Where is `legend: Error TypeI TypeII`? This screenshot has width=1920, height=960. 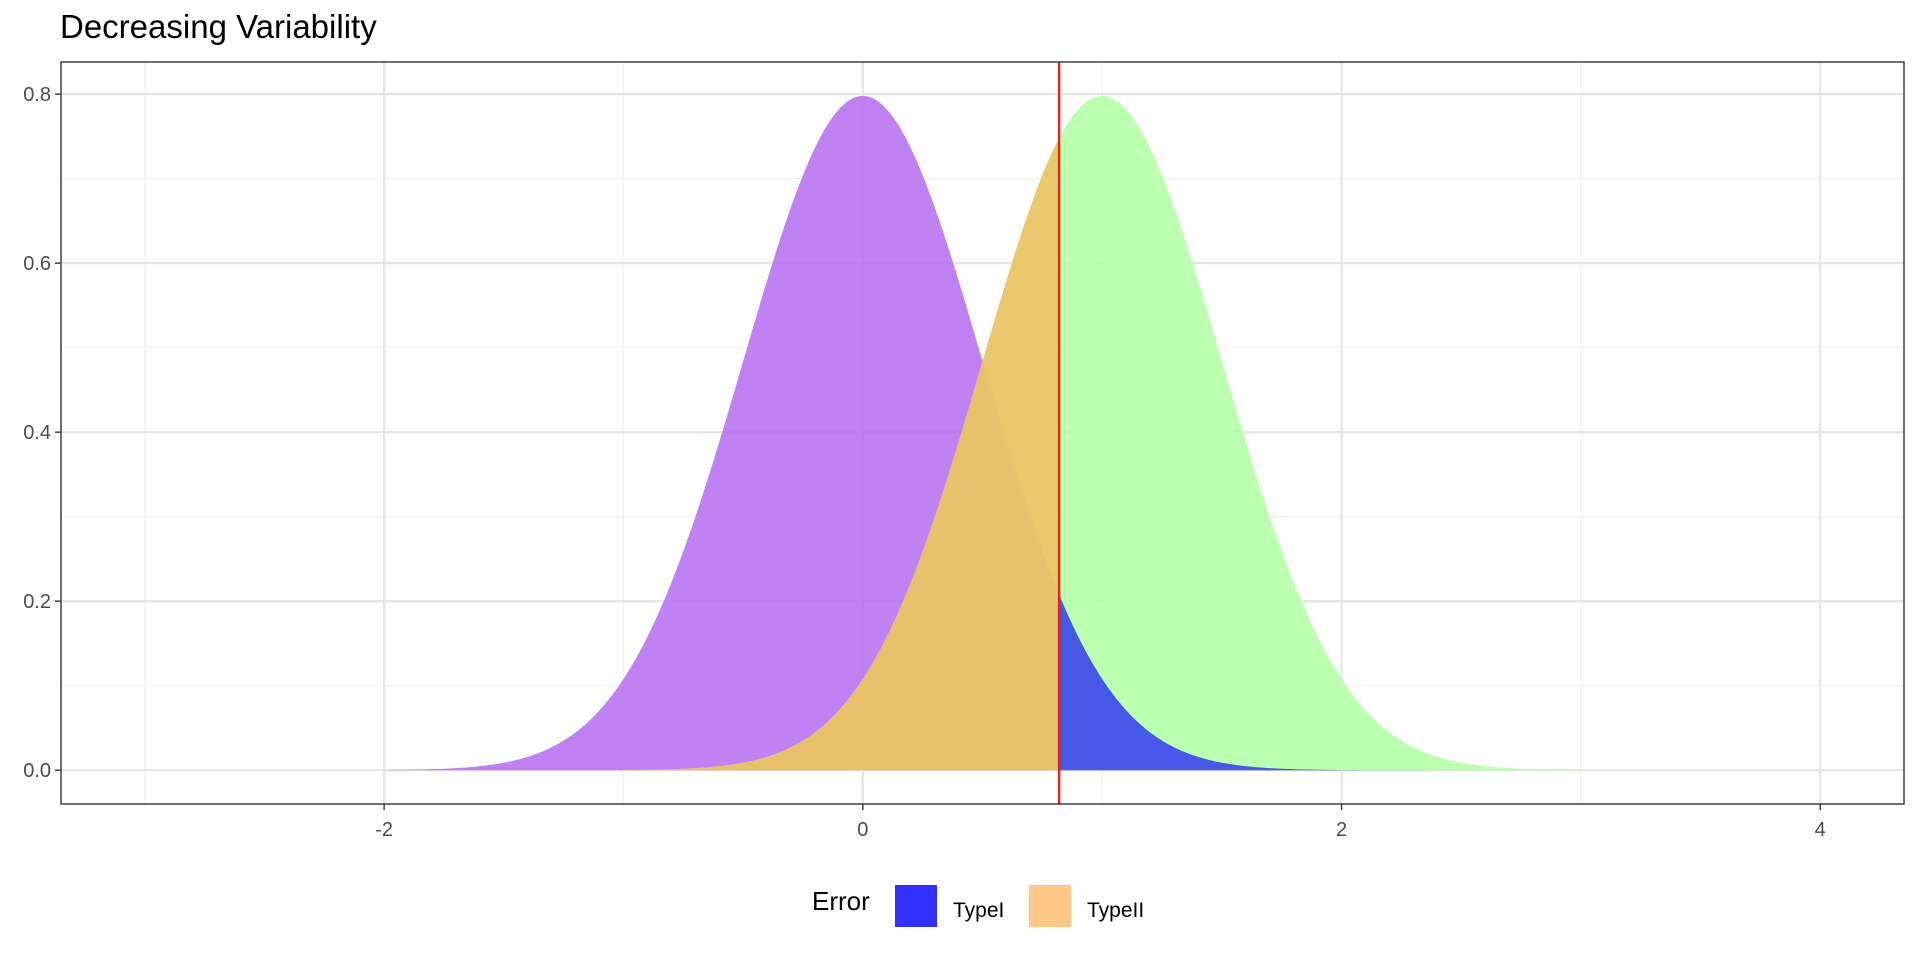 legend: Error TypeI TypeII is located at coordinates (978, 906).